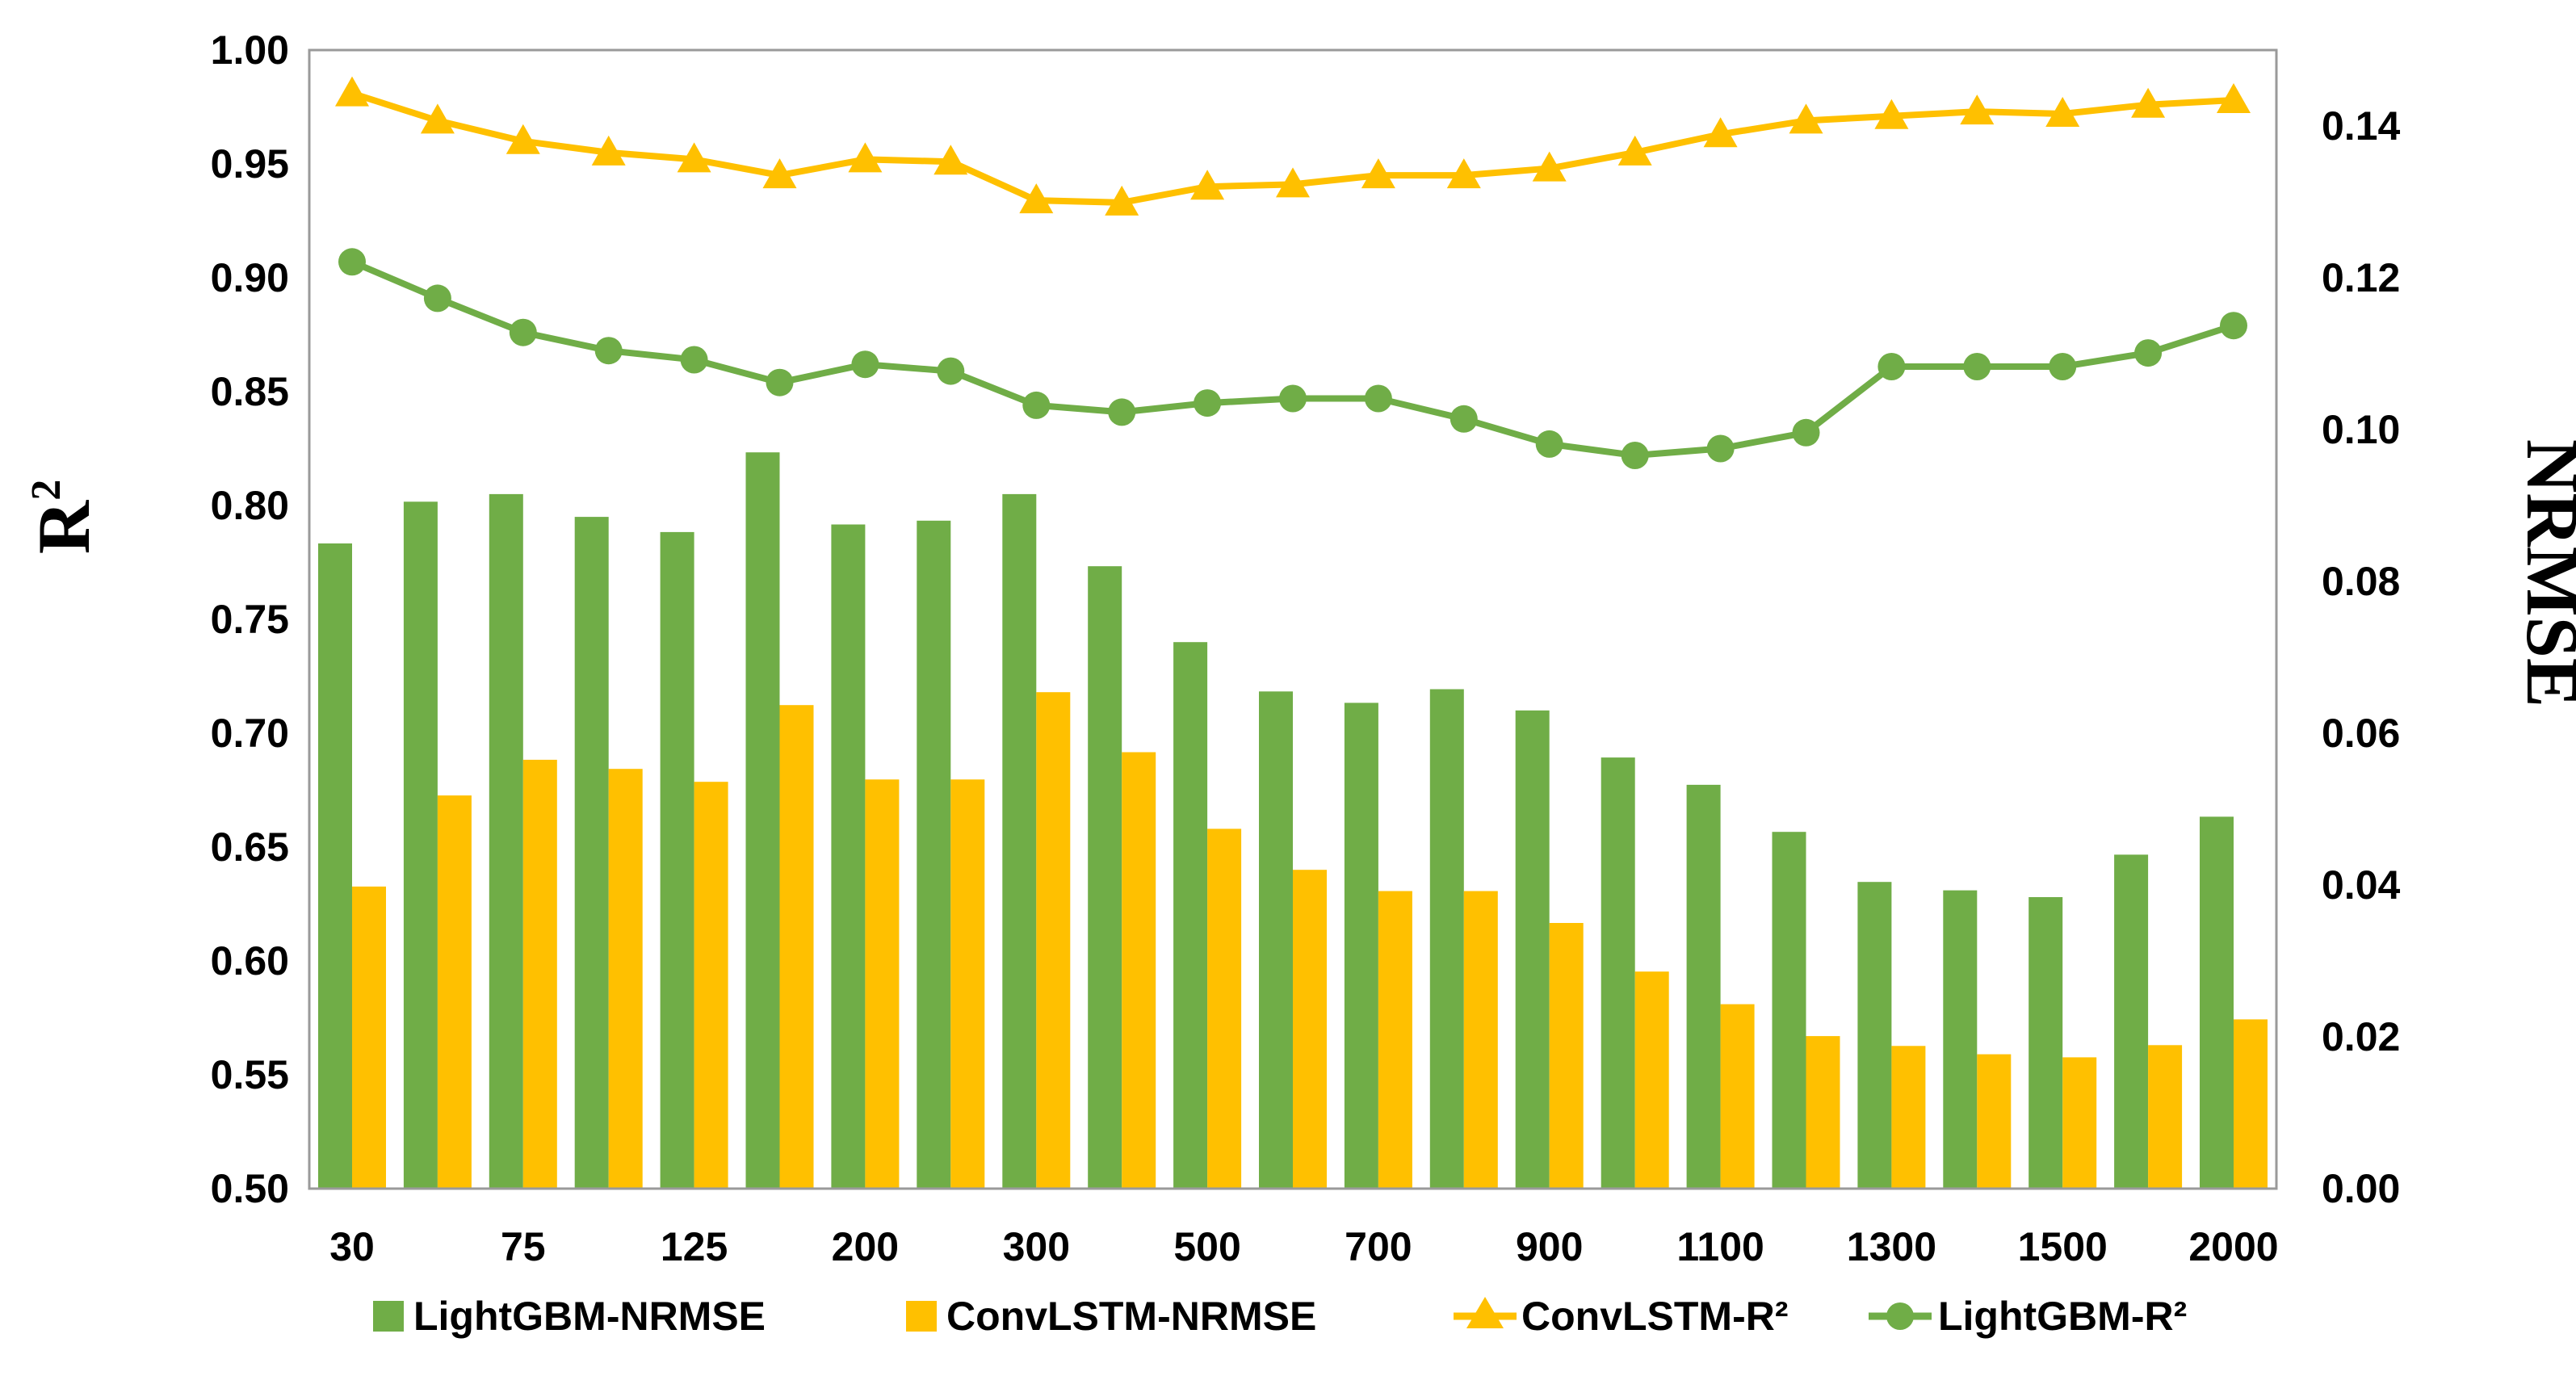 This screenshot has height=1380, width=2576. I want to click on series-lightgbm-r2, so click(1292, 359).